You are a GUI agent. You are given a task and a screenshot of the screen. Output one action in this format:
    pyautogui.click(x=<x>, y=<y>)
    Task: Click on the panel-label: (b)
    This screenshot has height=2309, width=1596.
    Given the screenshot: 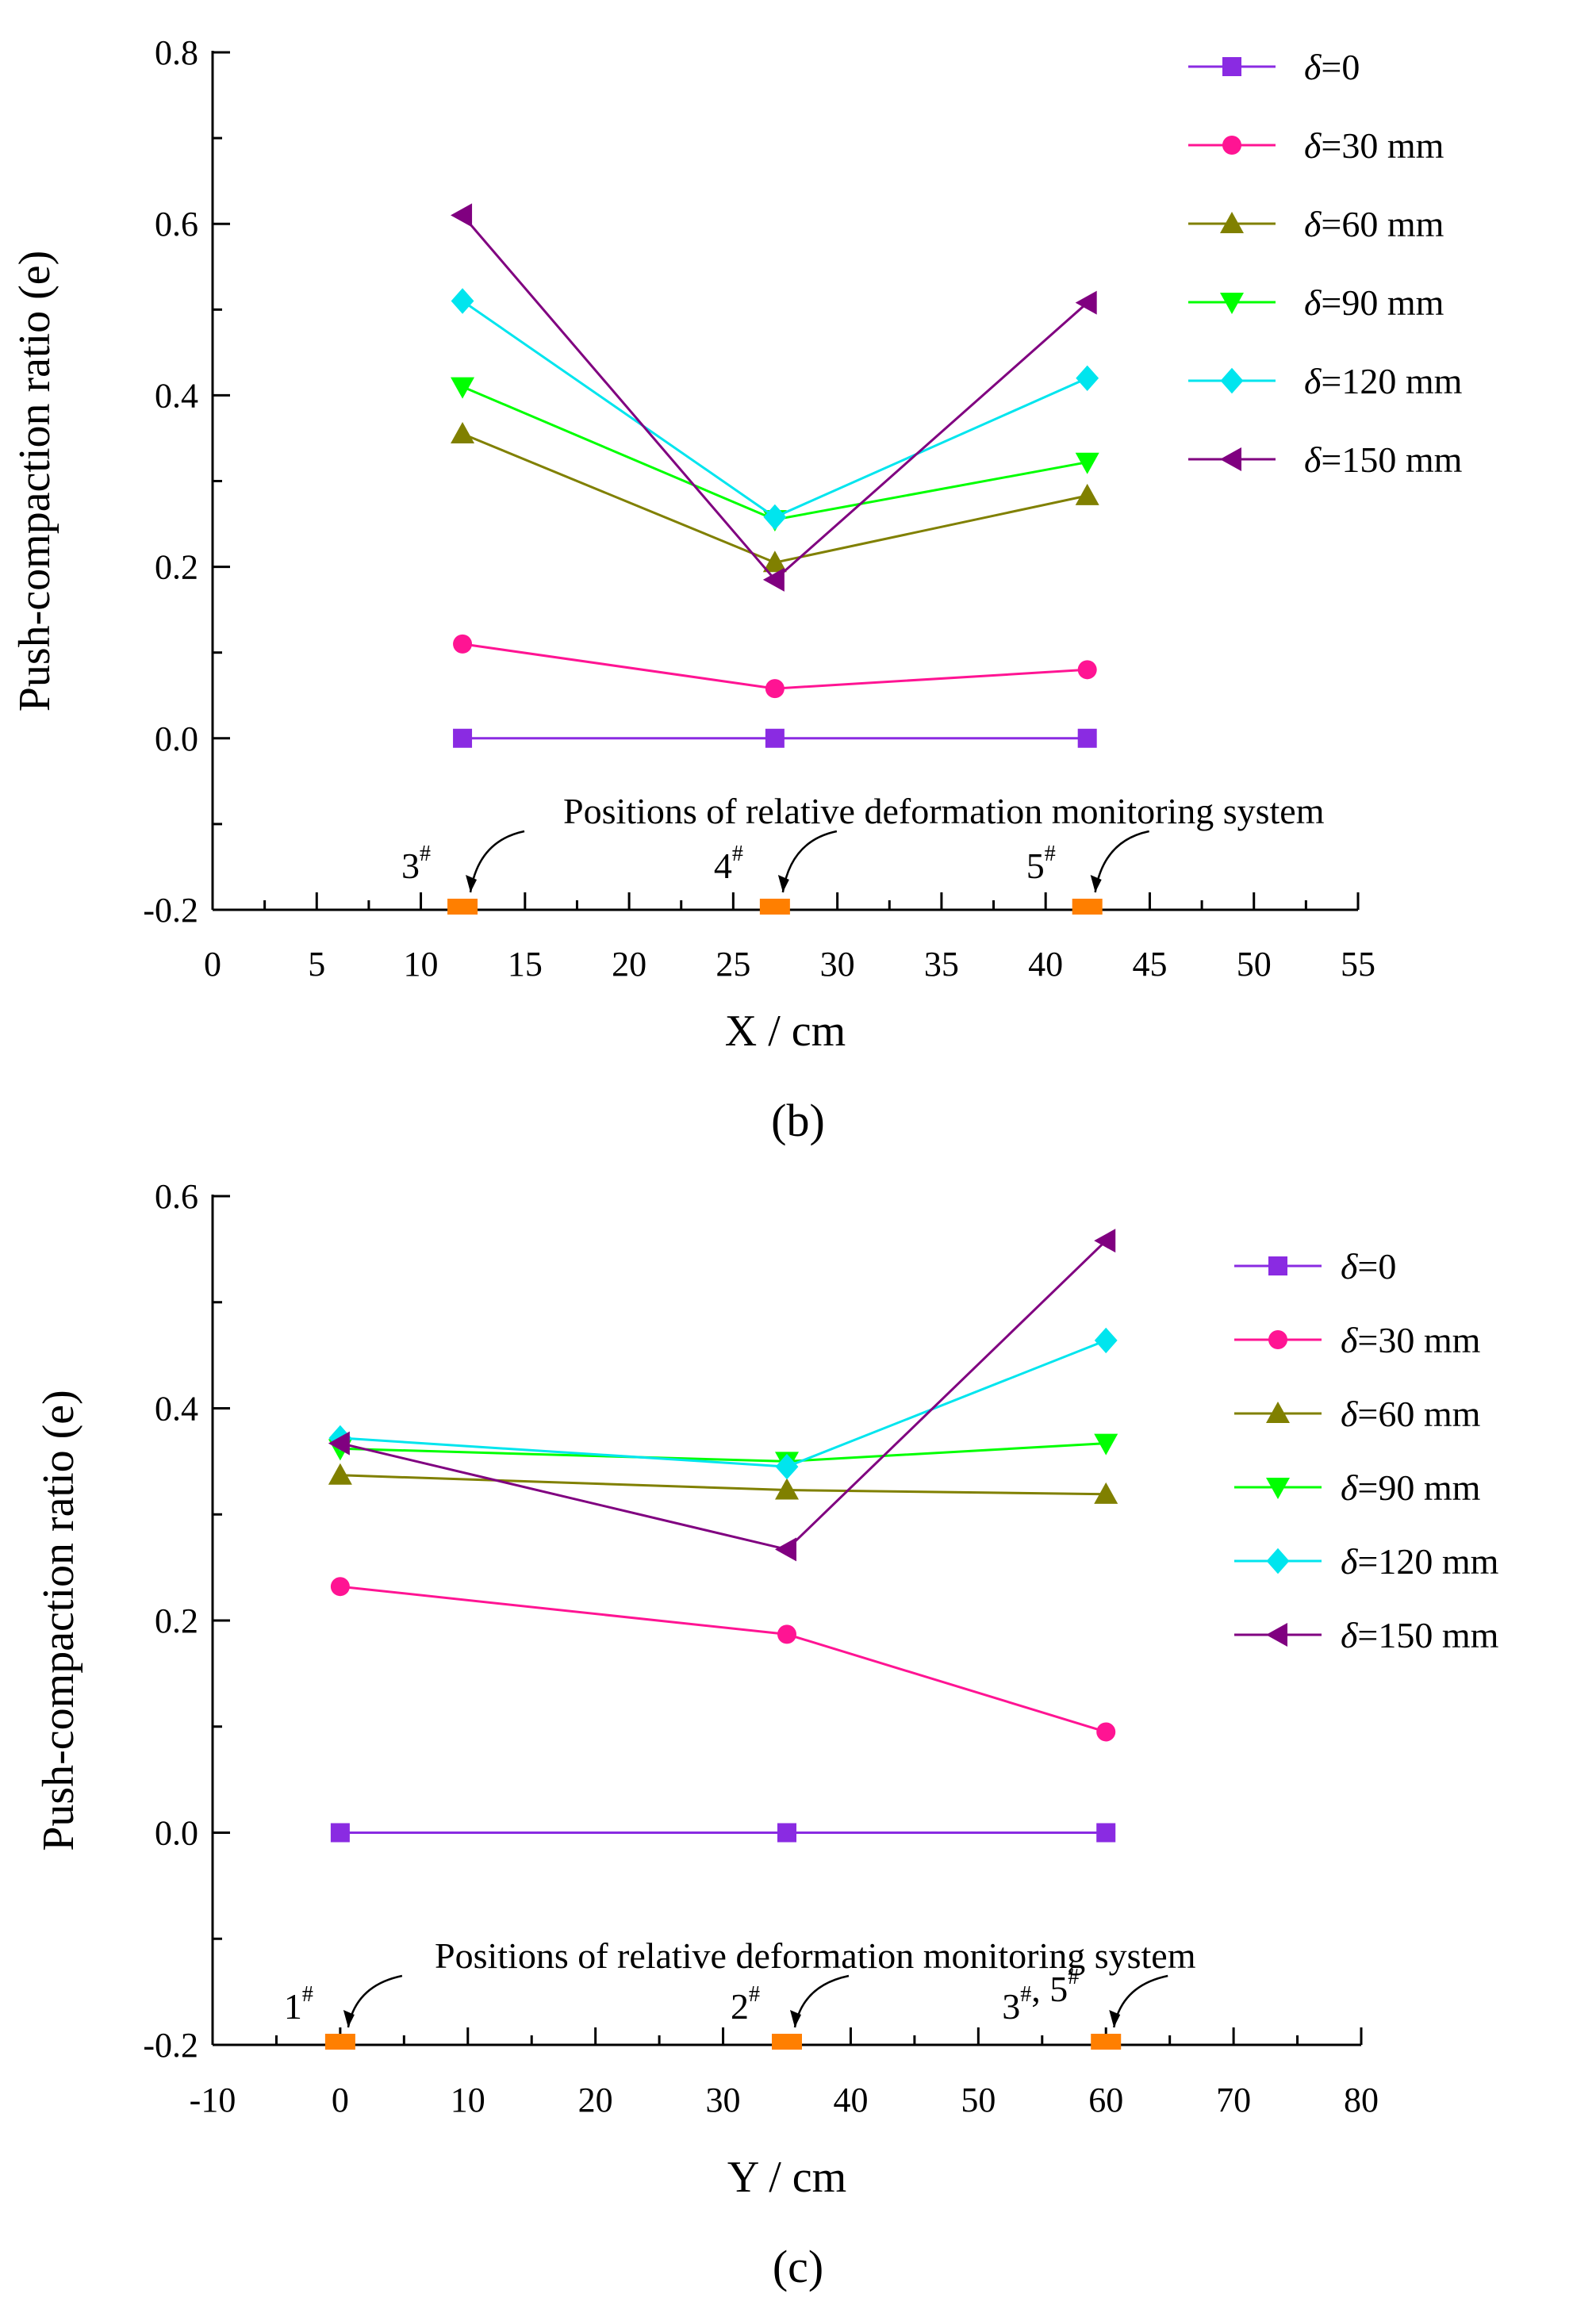 What is the action you would take?
    pyautogui.click(x=798, y=1120)
    